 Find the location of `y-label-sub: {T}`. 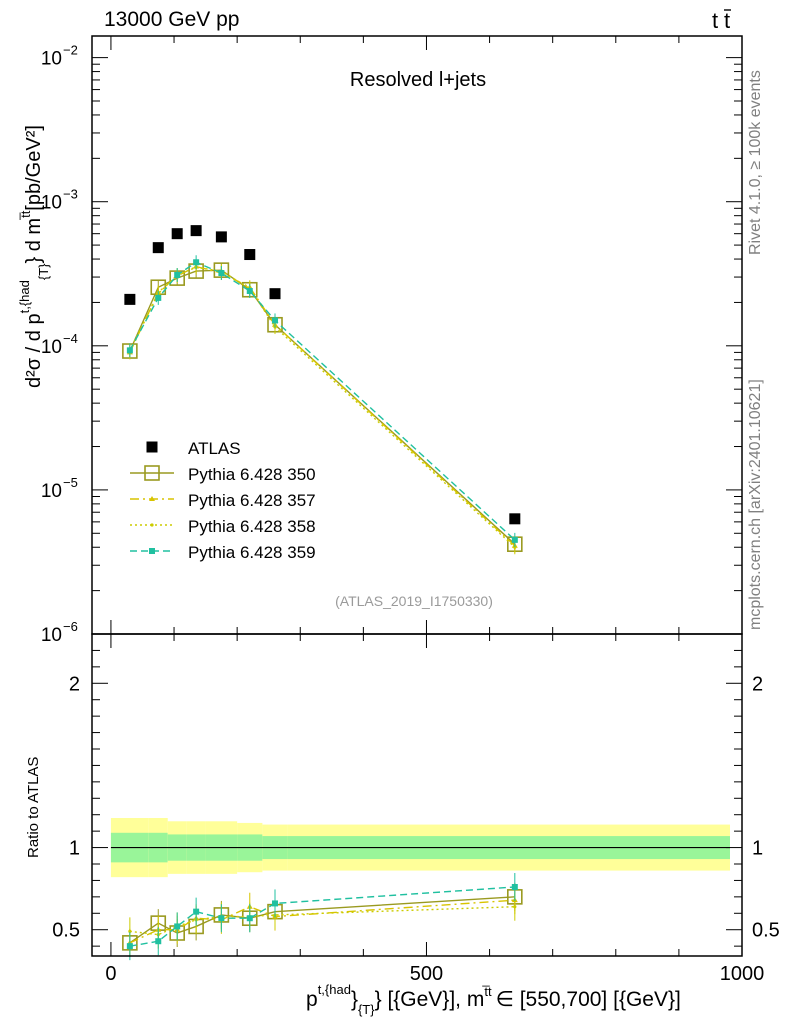

y-label-sub: {T} is located at coordinates (43, 271).